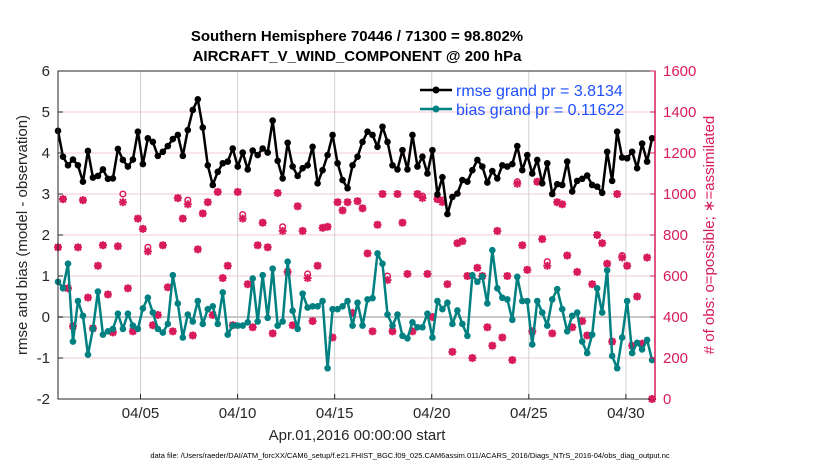 This screenshot has height=470, width=830. I want to click on y-axis-label: rmse and bias (model - observation), so click(22, 235).